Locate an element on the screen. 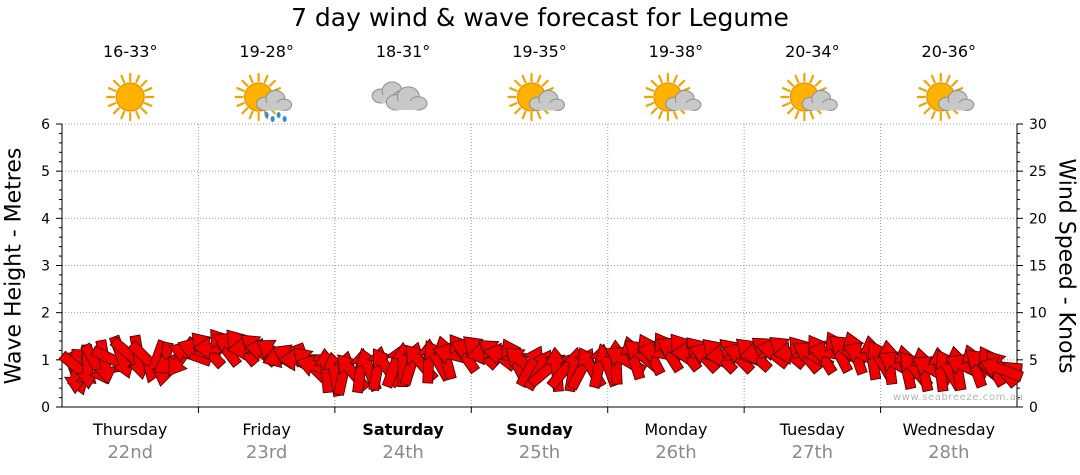  day-temperature: 19-38° is located at coordinates (676, 51).